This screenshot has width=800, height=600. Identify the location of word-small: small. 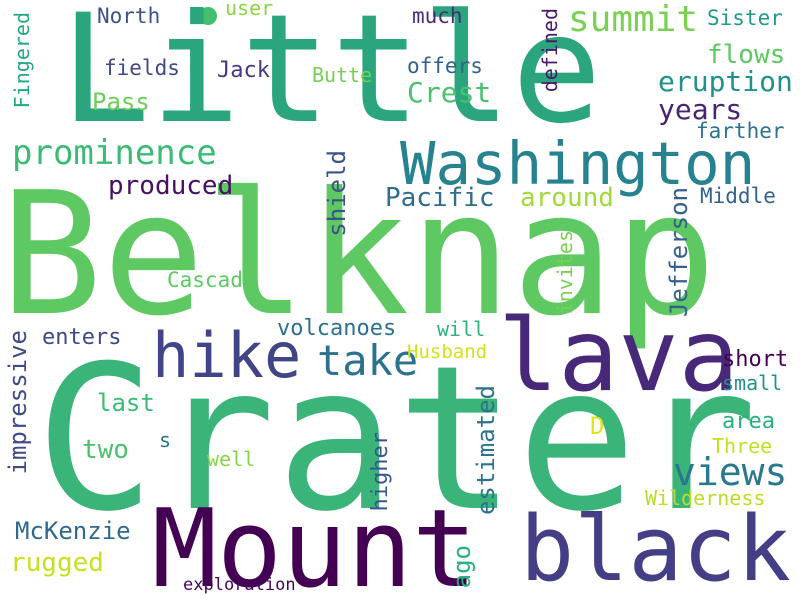
(752, 383).